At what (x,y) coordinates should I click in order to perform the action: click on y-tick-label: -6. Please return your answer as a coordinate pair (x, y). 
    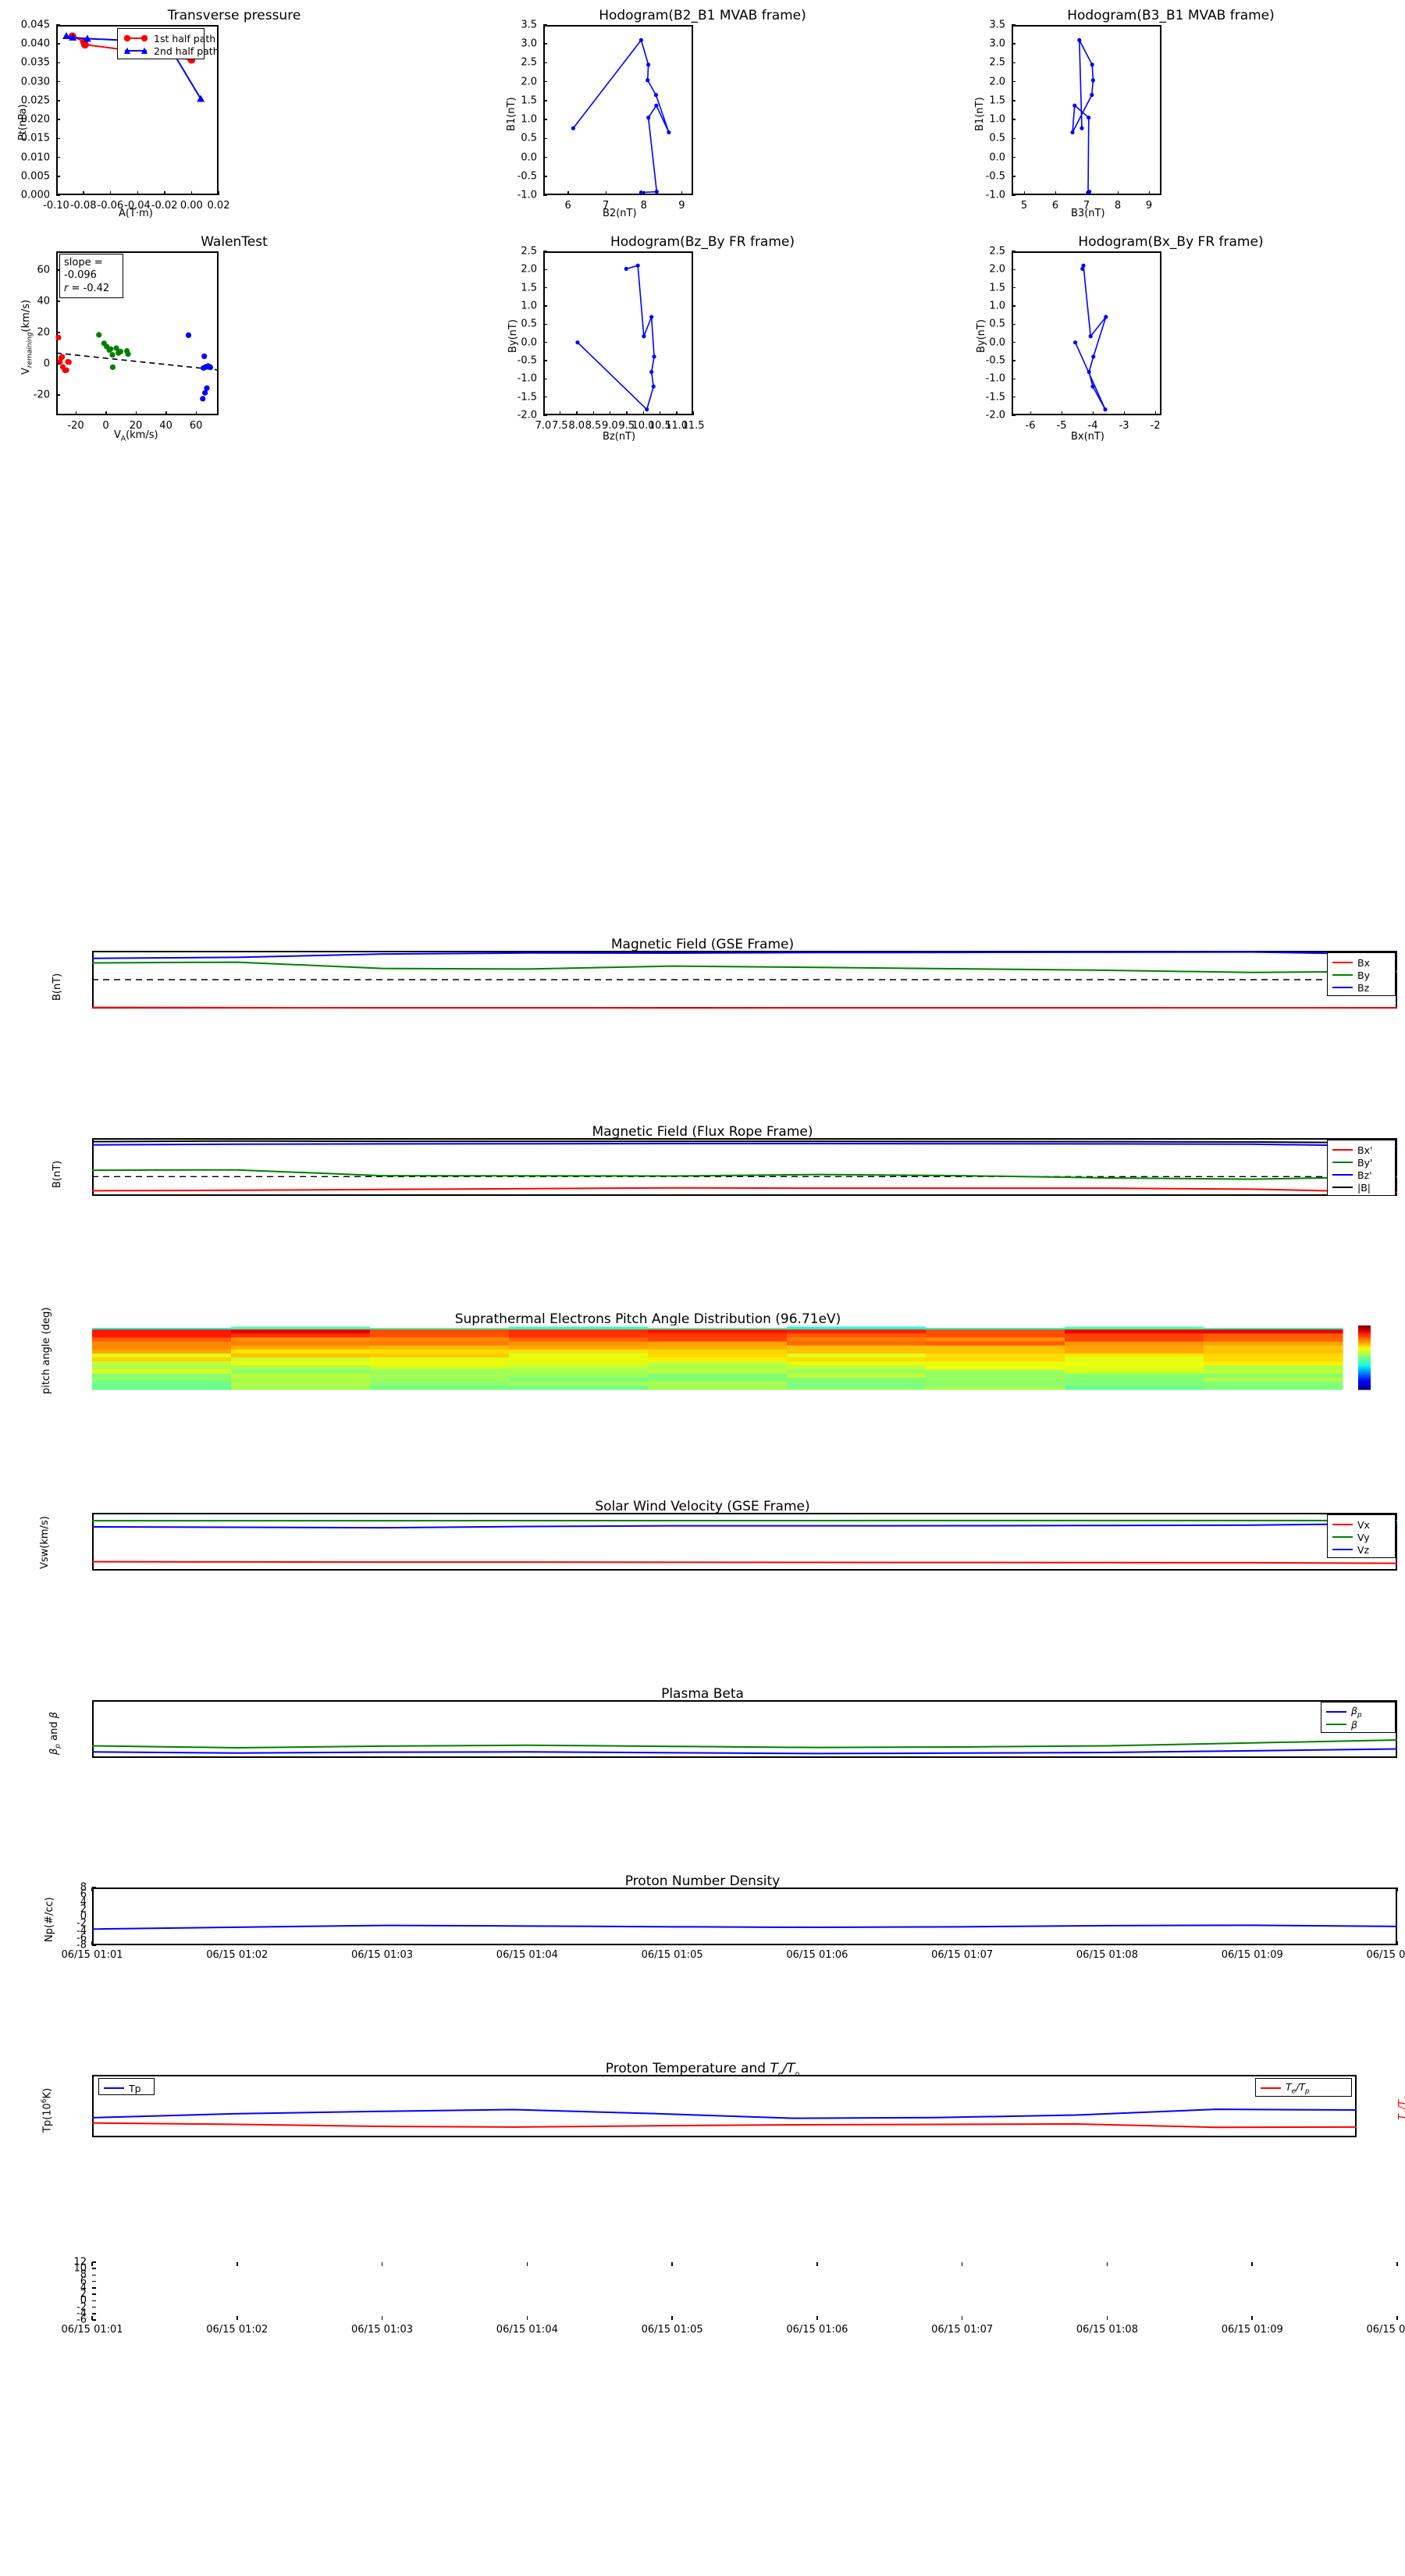
    Looking at the image, I should click on (81, 2320).